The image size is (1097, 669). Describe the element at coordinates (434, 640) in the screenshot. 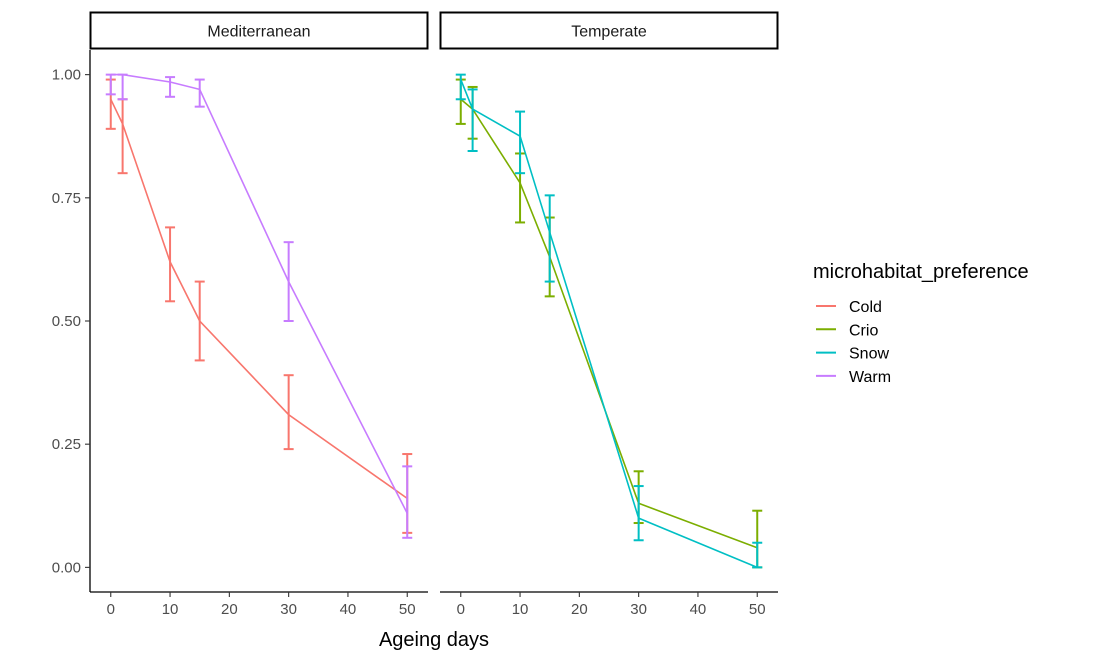

I see `x-axis-title: Ageing days` at that location.